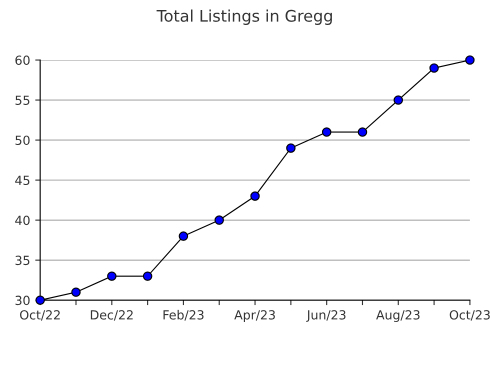  What do you see at coordinates (40, 315) in the screenshot?
I see `x-tick-label: Oct/22` at bounding box center [40, 315].